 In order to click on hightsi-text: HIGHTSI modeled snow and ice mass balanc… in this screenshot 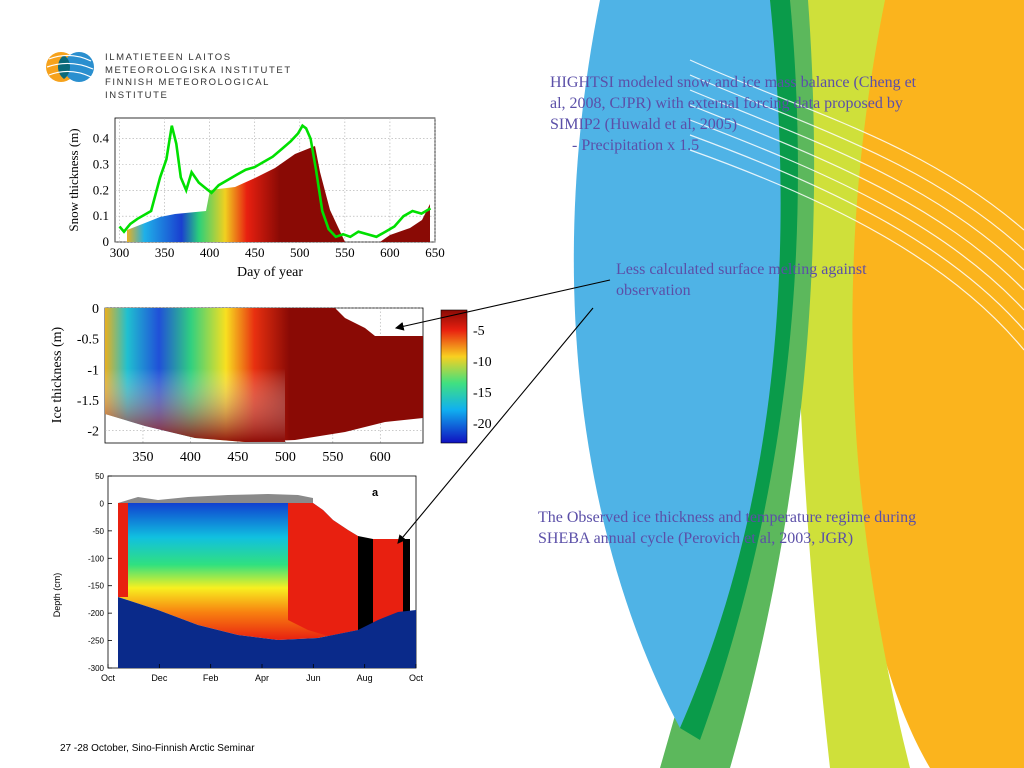, I will do `click(733, 103)`.